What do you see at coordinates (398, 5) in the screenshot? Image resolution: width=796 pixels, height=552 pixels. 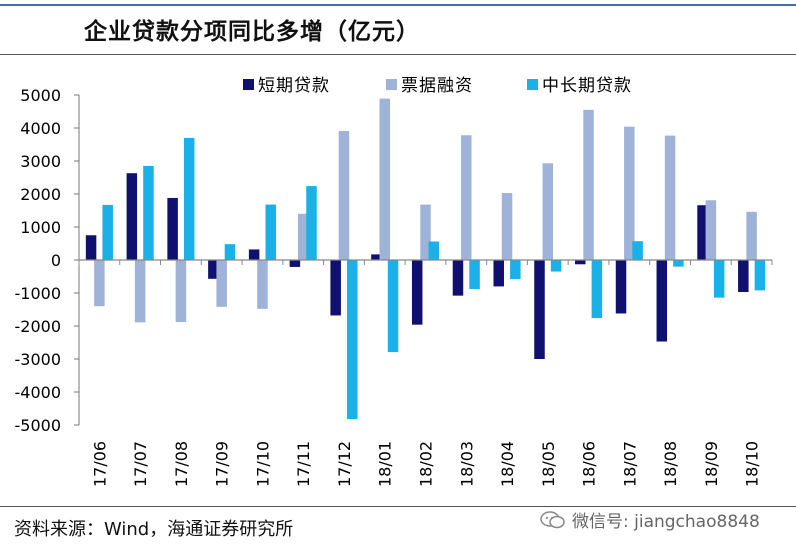 I see `top-rule` at bounding box center [398, 5].